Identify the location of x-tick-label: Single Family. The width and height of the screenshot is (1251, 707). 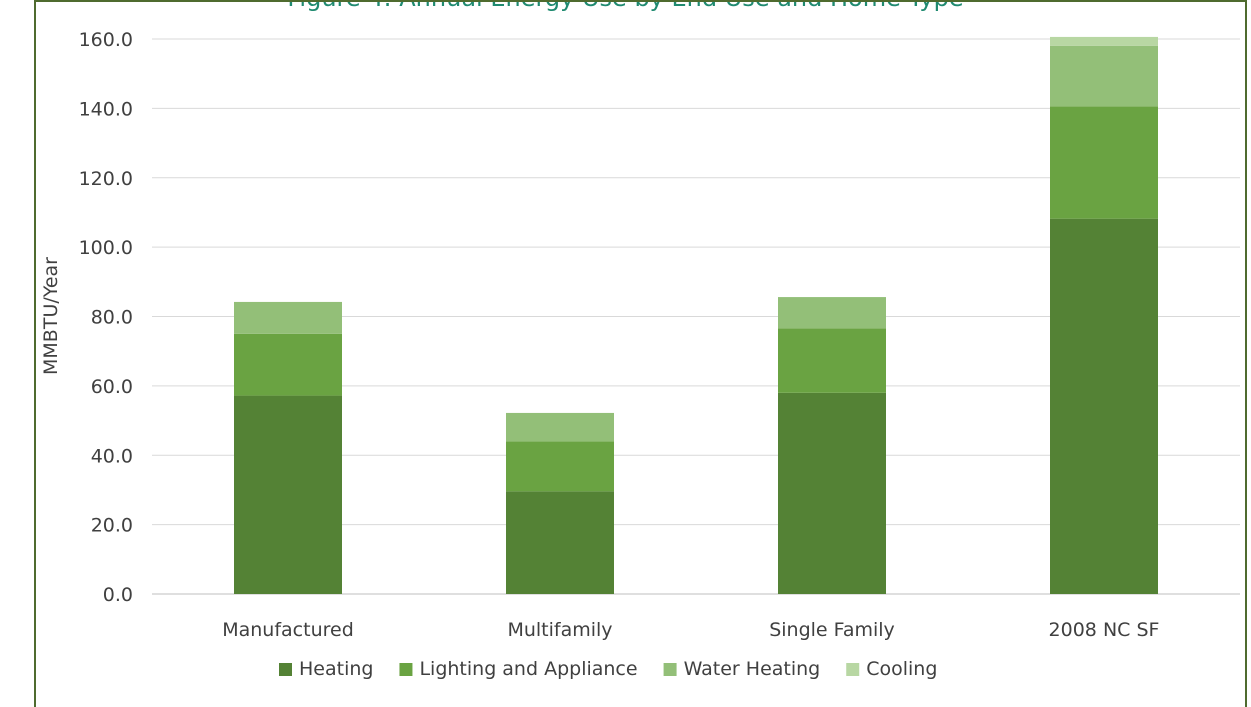
(832, 630).